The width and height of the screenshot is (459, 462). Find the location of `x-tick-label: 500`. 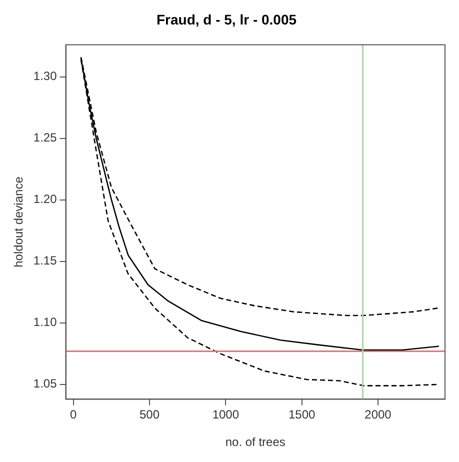

x-tick-label: 500 is located at coordinates (150, 415).